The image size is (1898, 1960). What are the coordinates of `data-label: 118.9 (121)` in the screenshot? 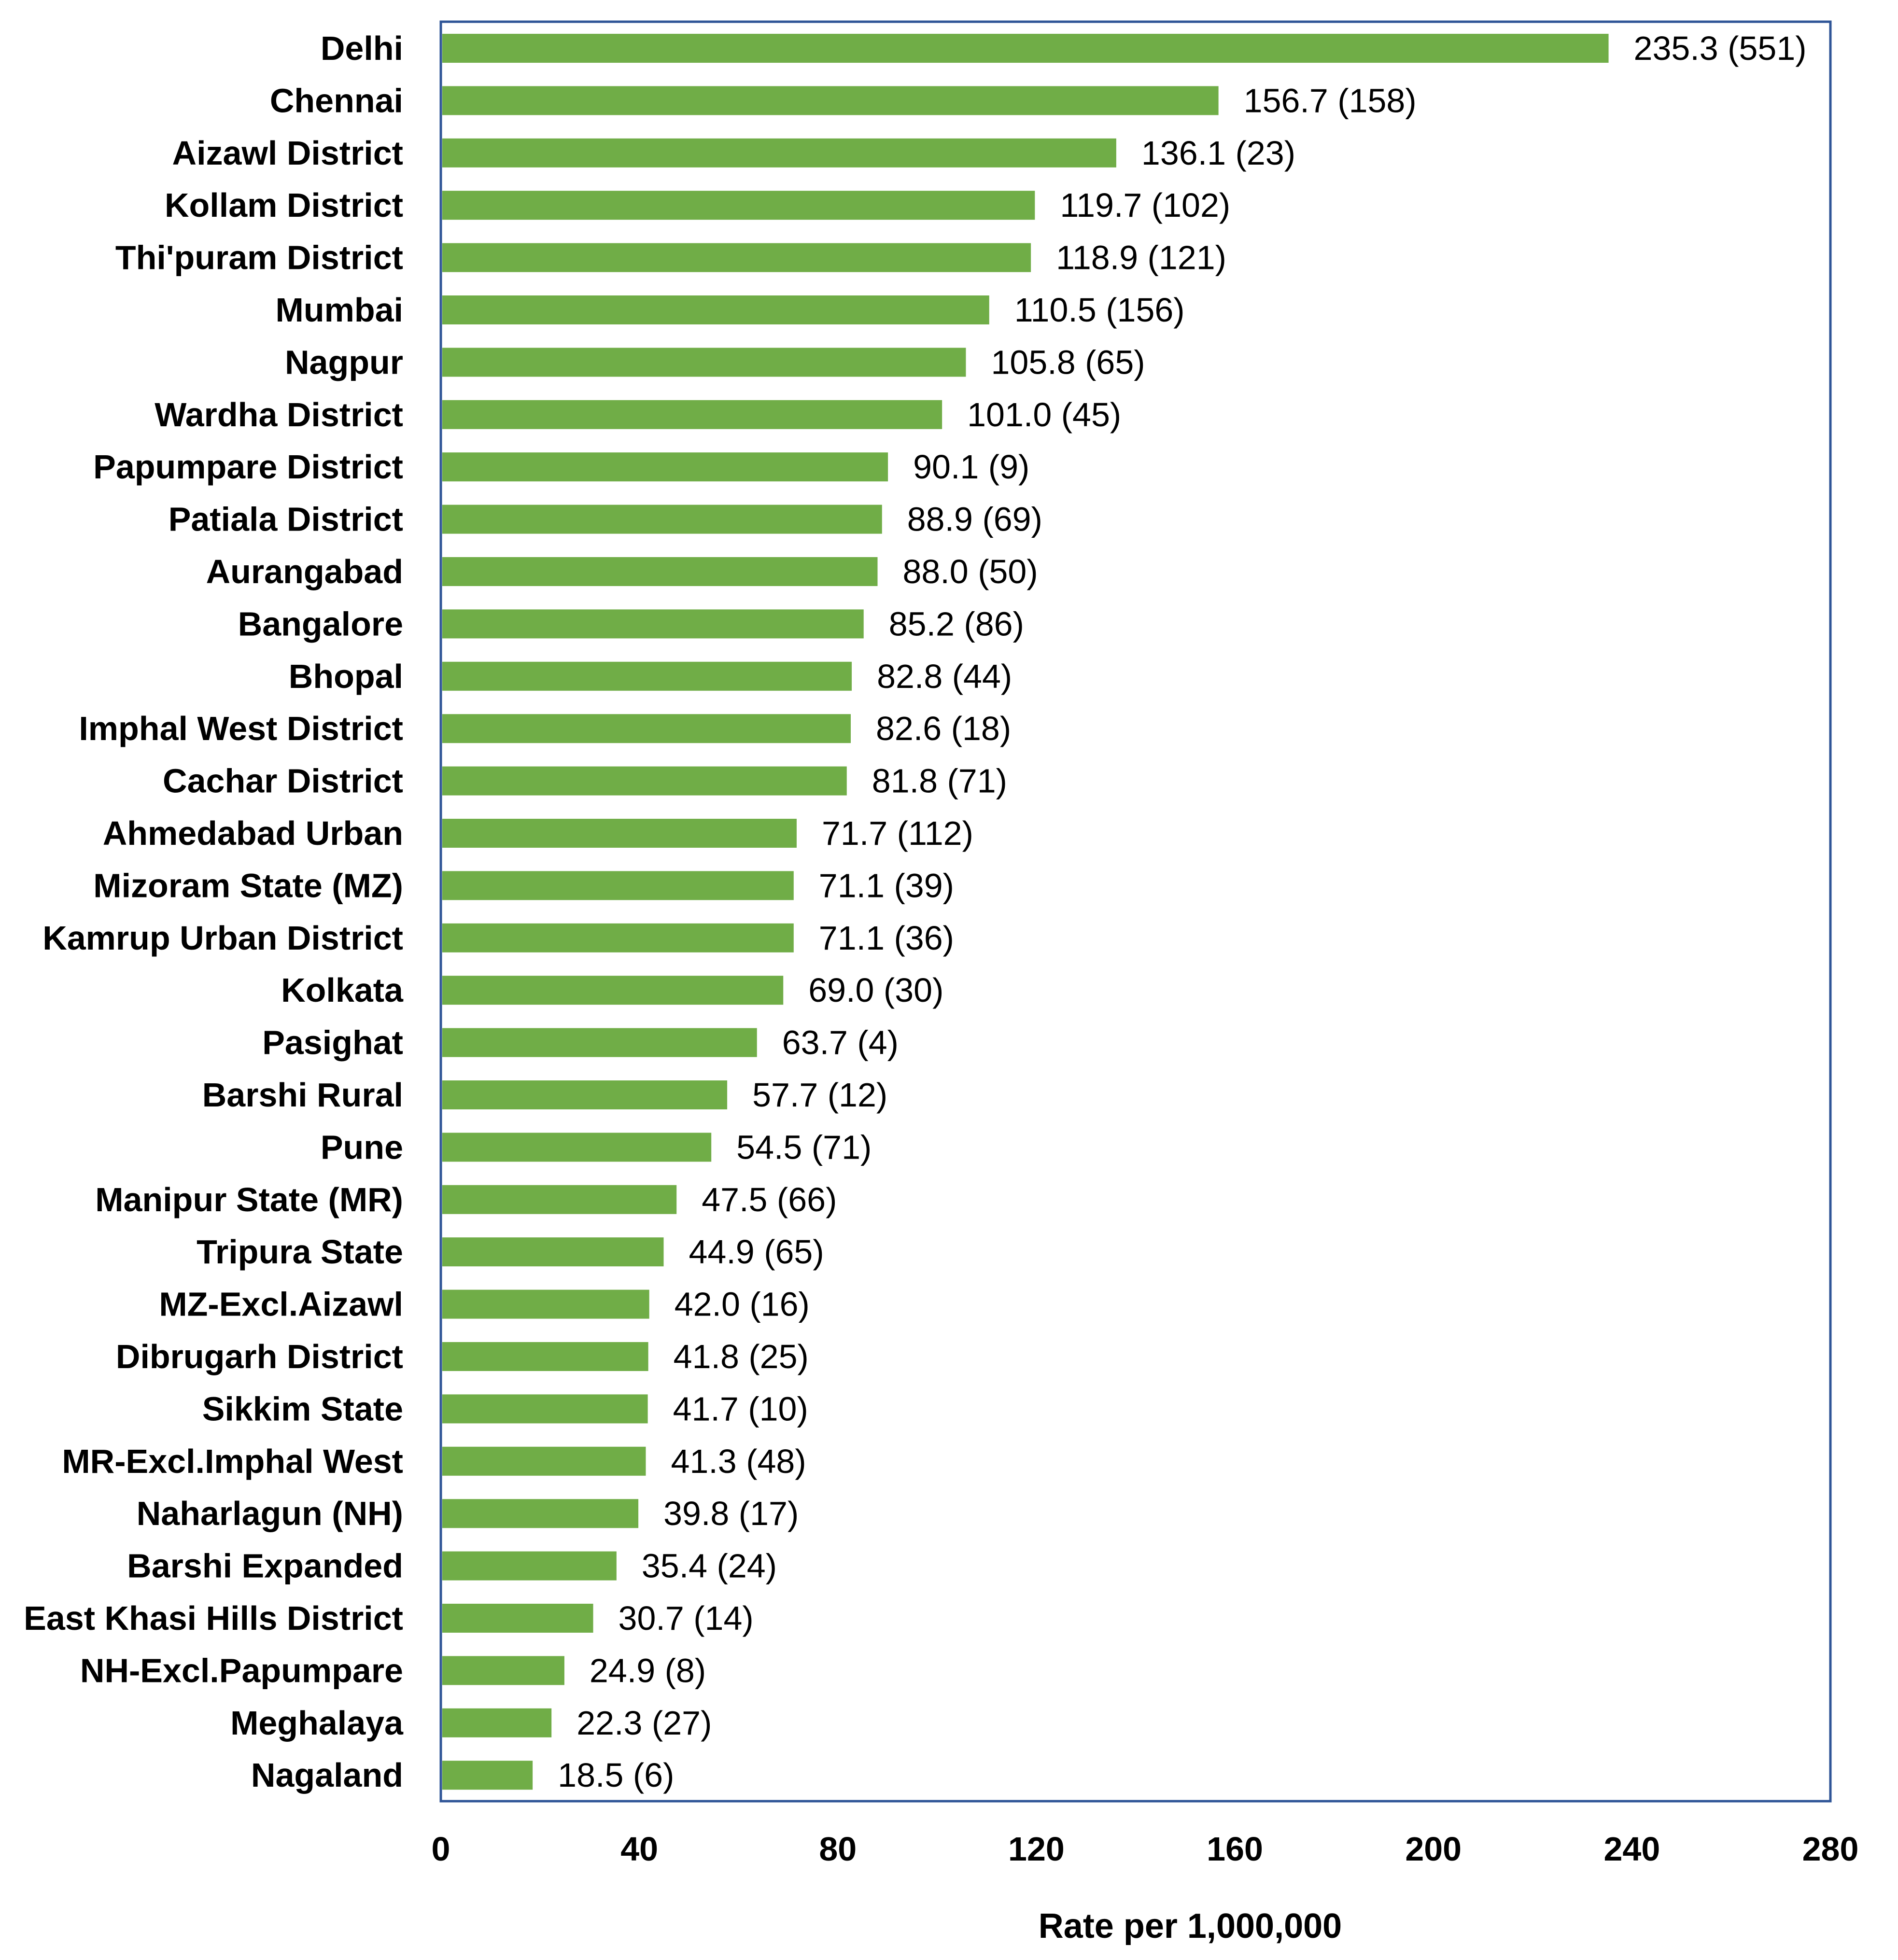 It's located at (1141, 258).